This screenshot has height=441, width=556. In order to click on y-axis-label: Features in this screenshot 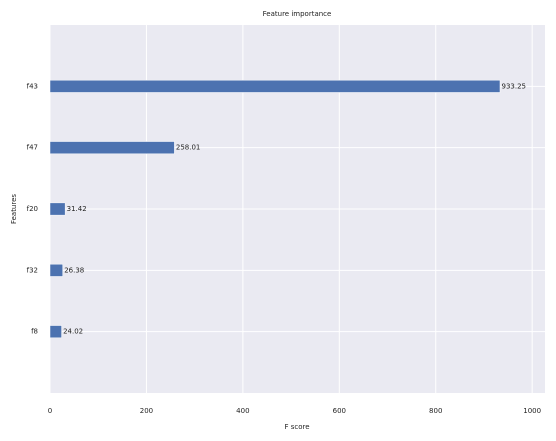, I will do `click(14, 209)`.